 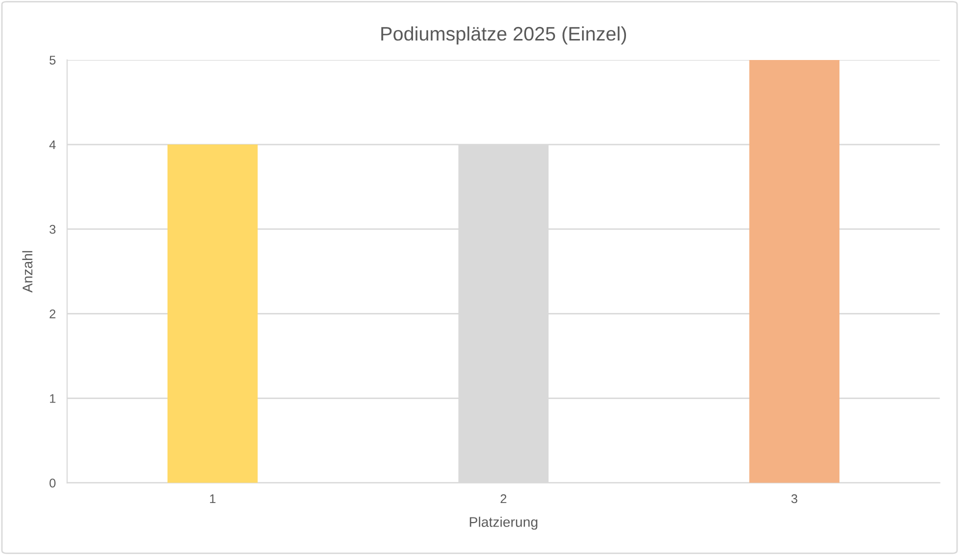 I want to click on y-tick-label: 1, so click(x=53, y=398).